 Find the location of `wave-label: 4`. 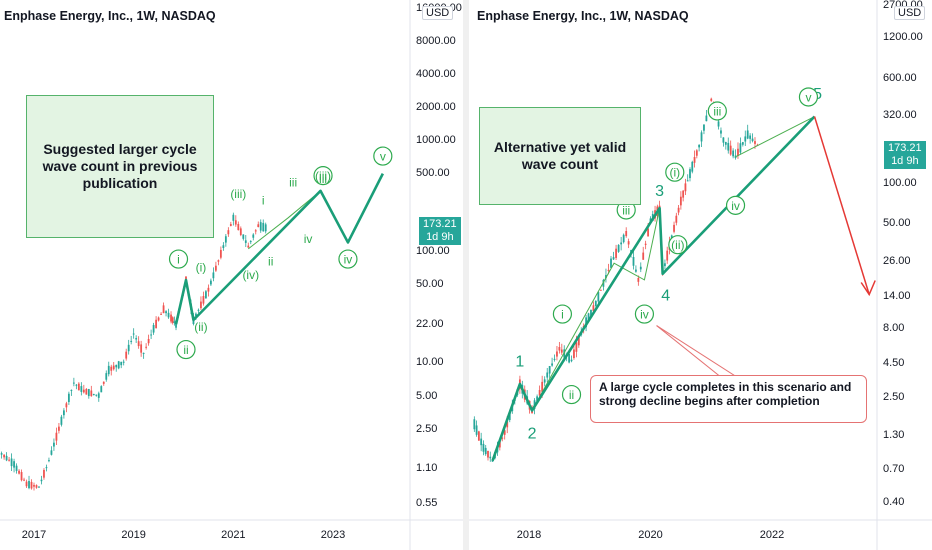

wave-label: 4 is located at coordinates (665, 296).